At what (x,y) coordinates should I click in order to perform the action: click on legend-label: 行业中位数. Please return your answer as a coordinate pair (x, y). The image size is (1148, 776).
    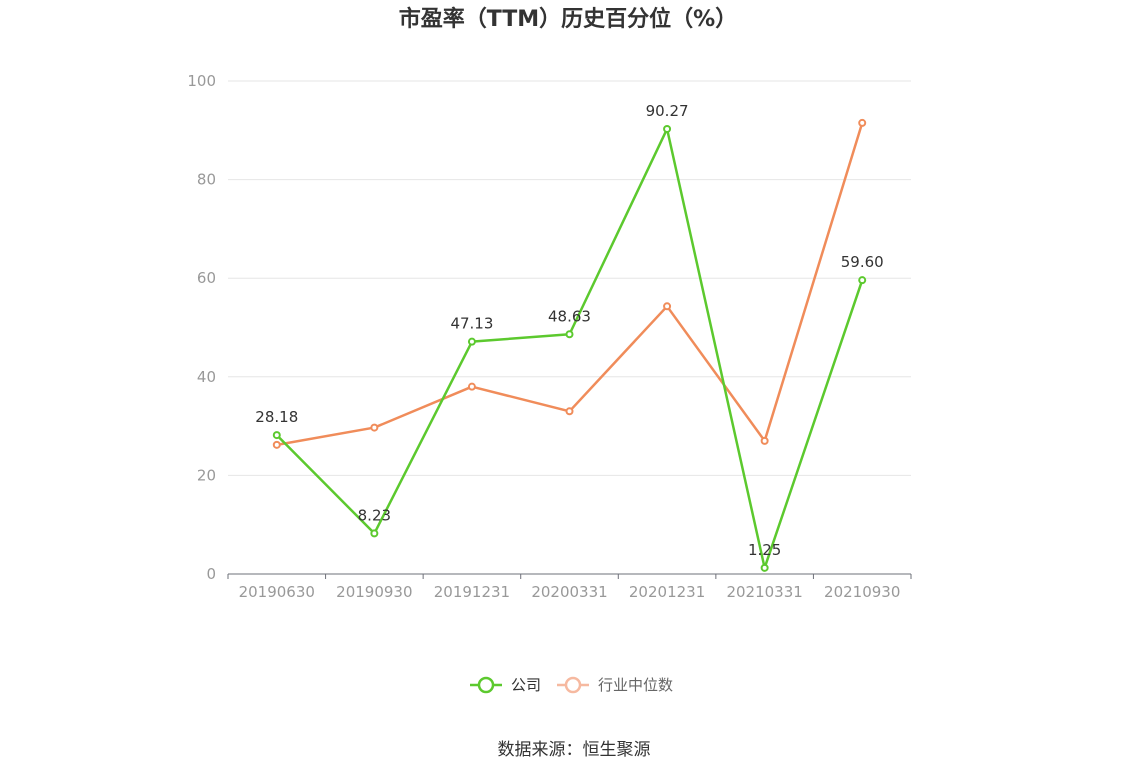
    Looking at the image, I should click on (635, 685).